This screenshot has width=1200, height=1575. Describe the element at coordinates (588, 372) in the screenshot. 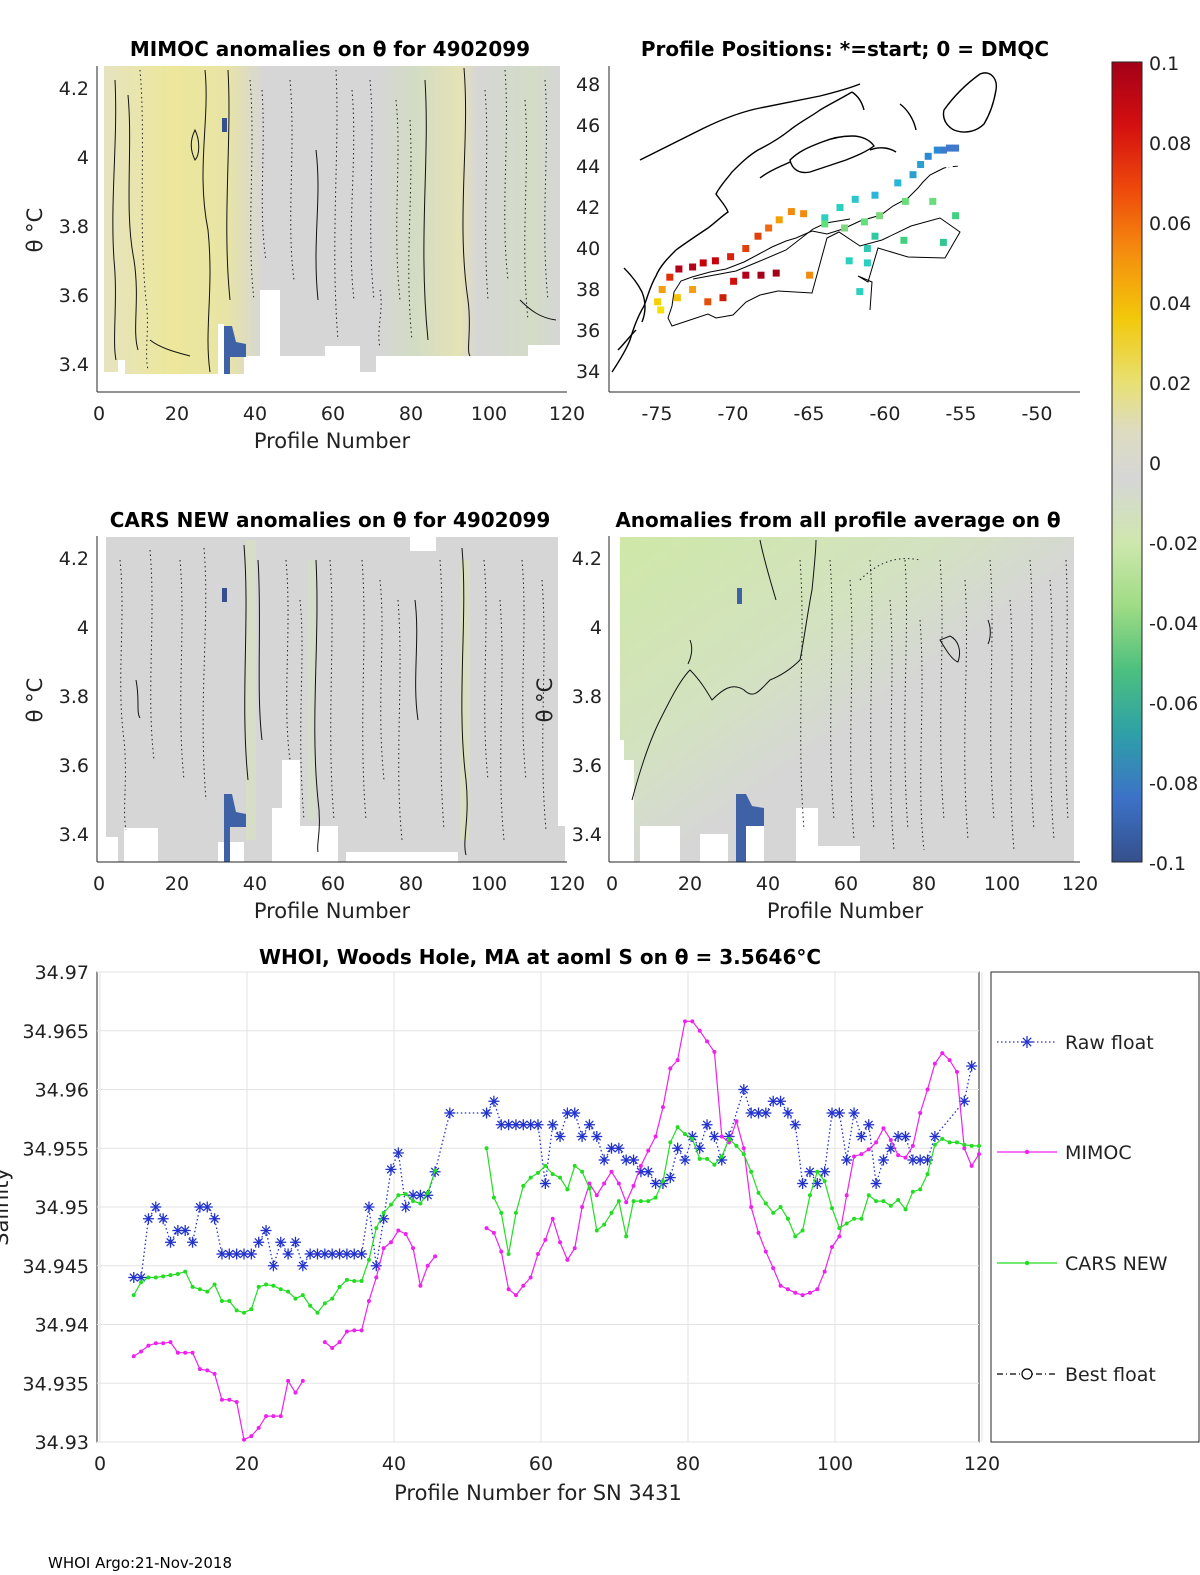

I see `map-ytick: 34` at that location.